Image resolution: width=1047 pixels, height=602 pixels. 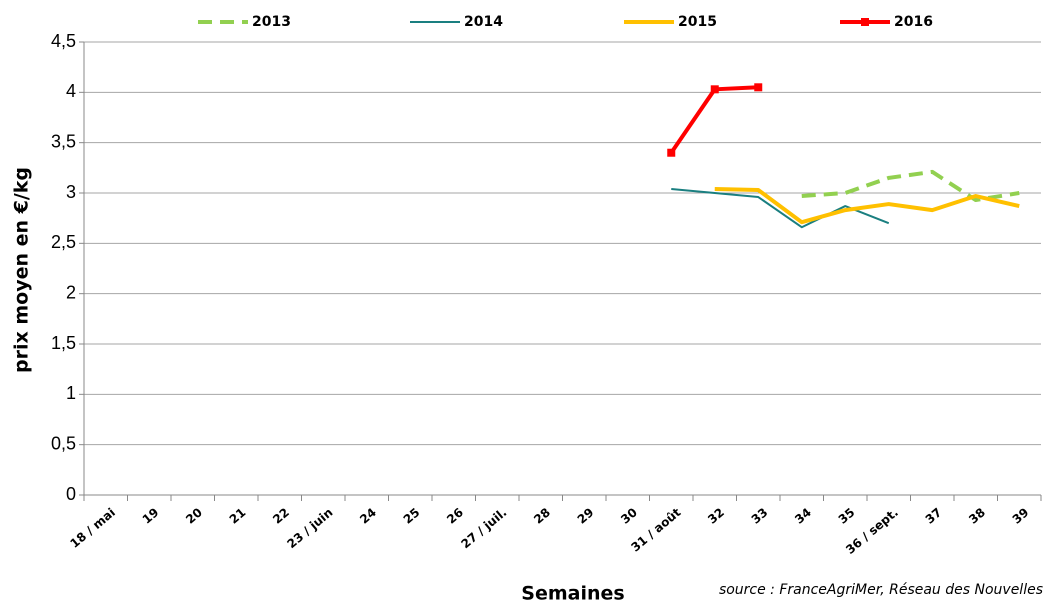 I want to click on legend-label: 2015, so click(x=697, y=22).